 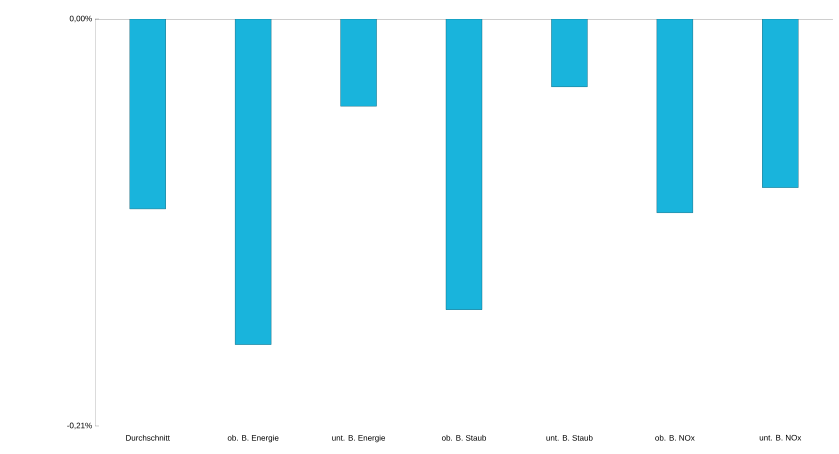 I want to click on x-tick-label: Durchschnitt, so click(x=148, y=437).